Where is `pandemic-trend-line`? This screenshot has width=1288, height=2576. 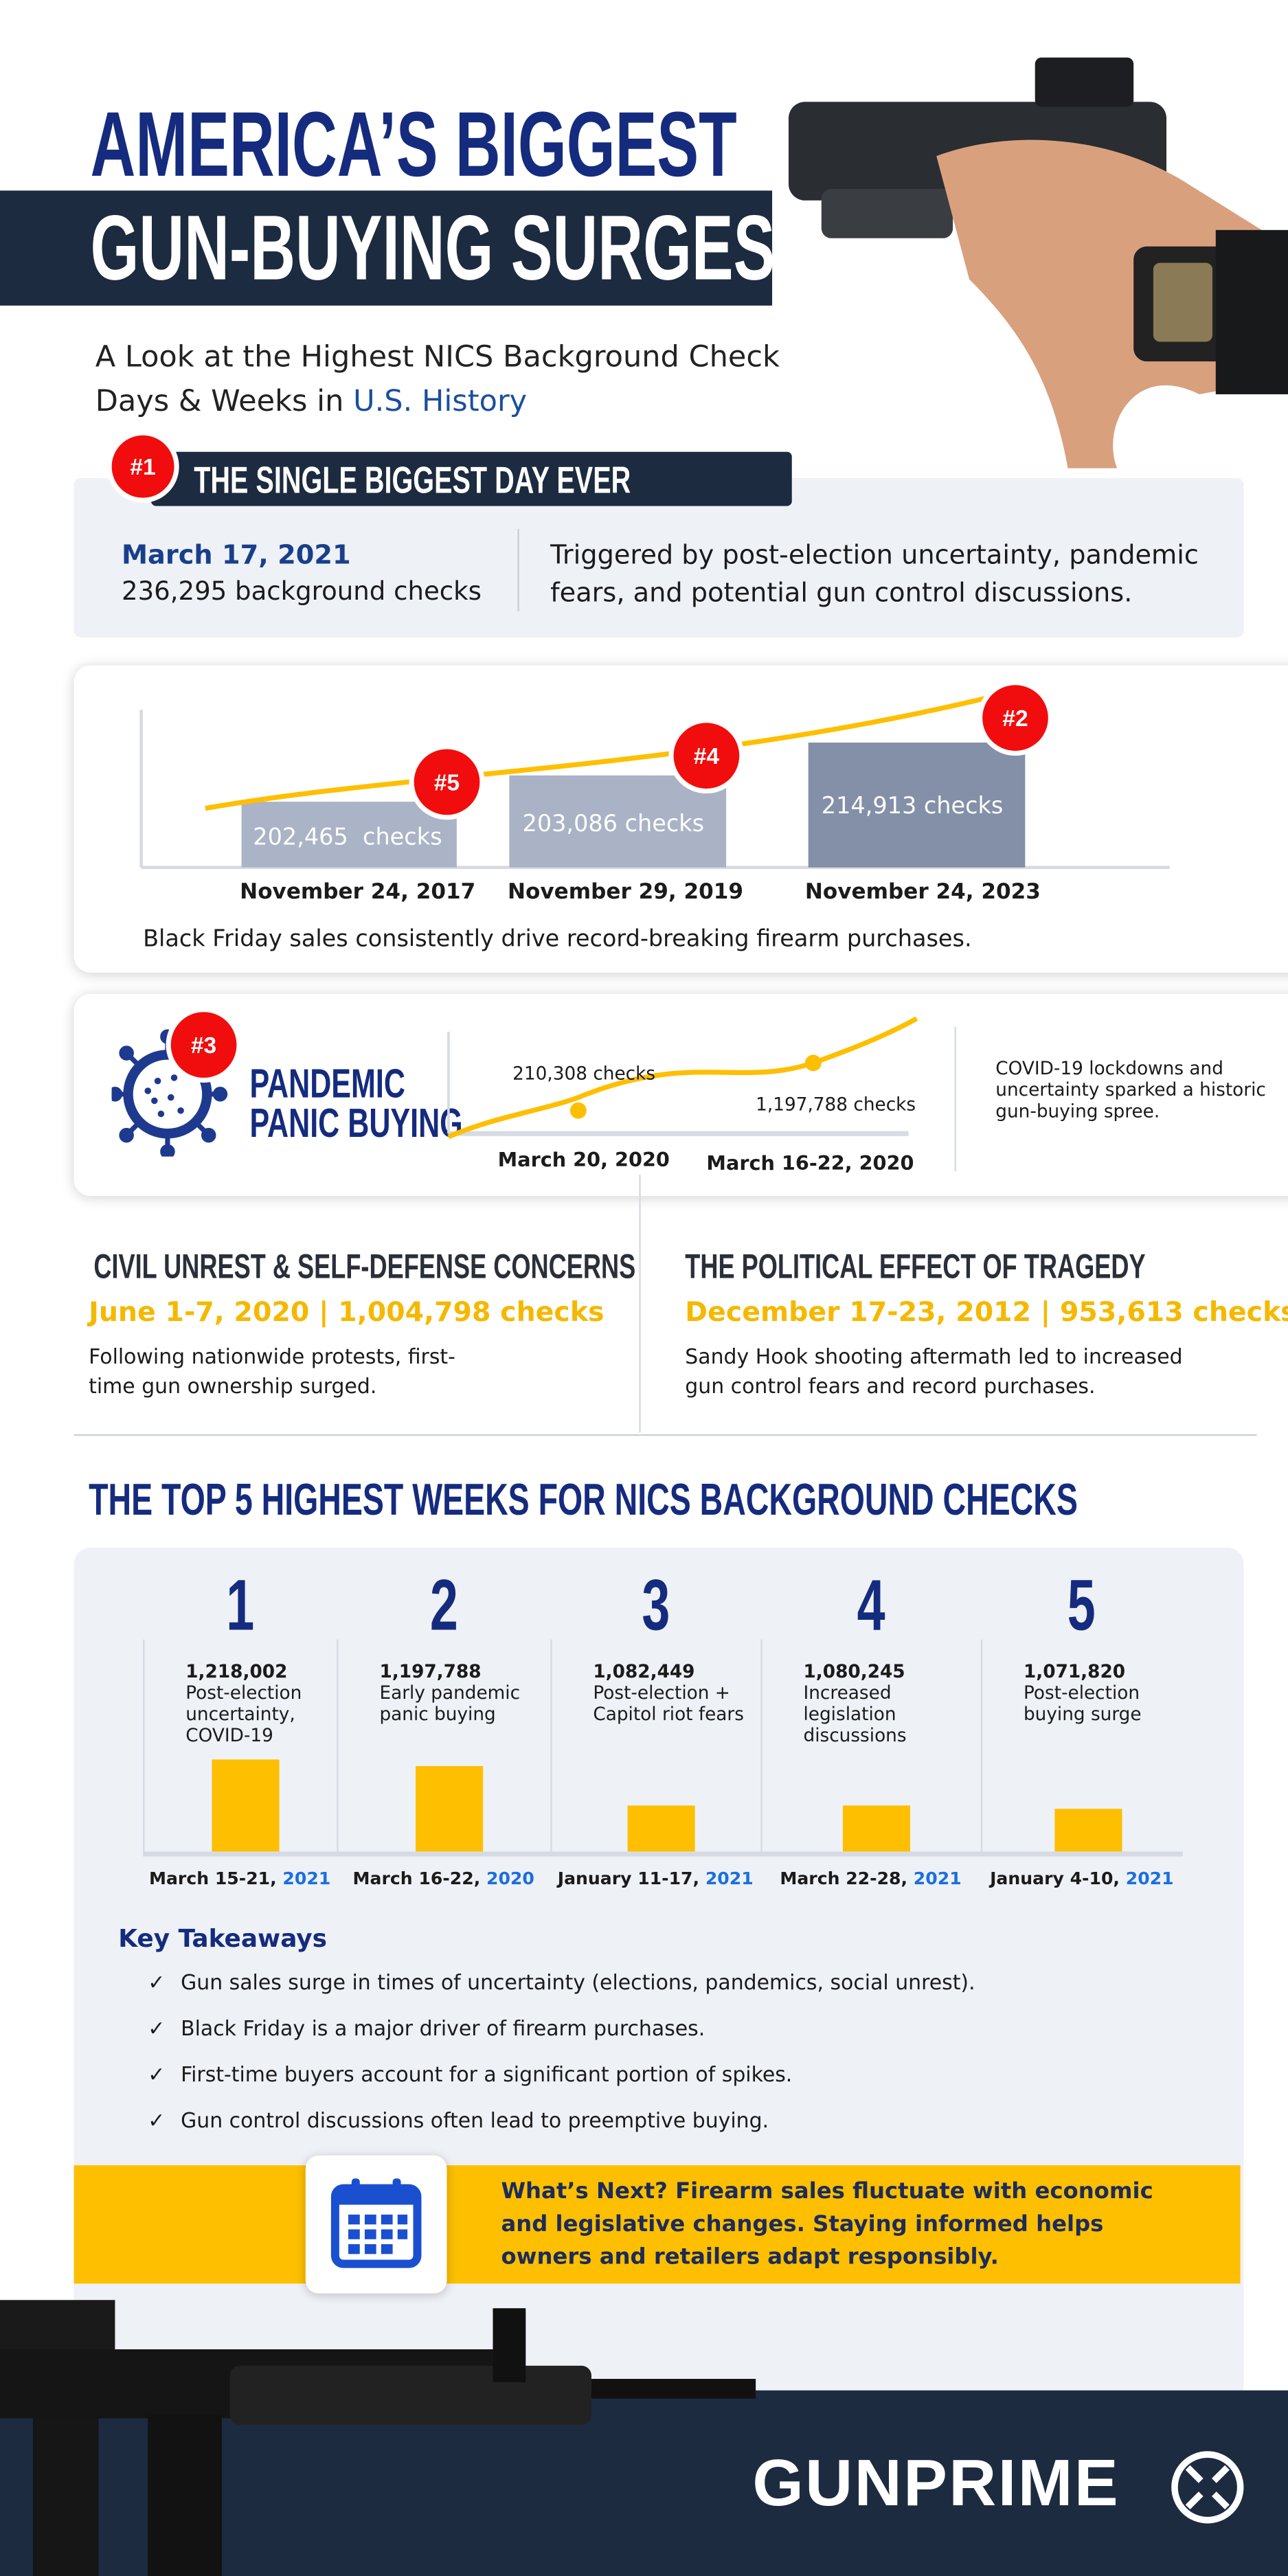
pandemic-trend-line is located at coordinates (682, 1078).